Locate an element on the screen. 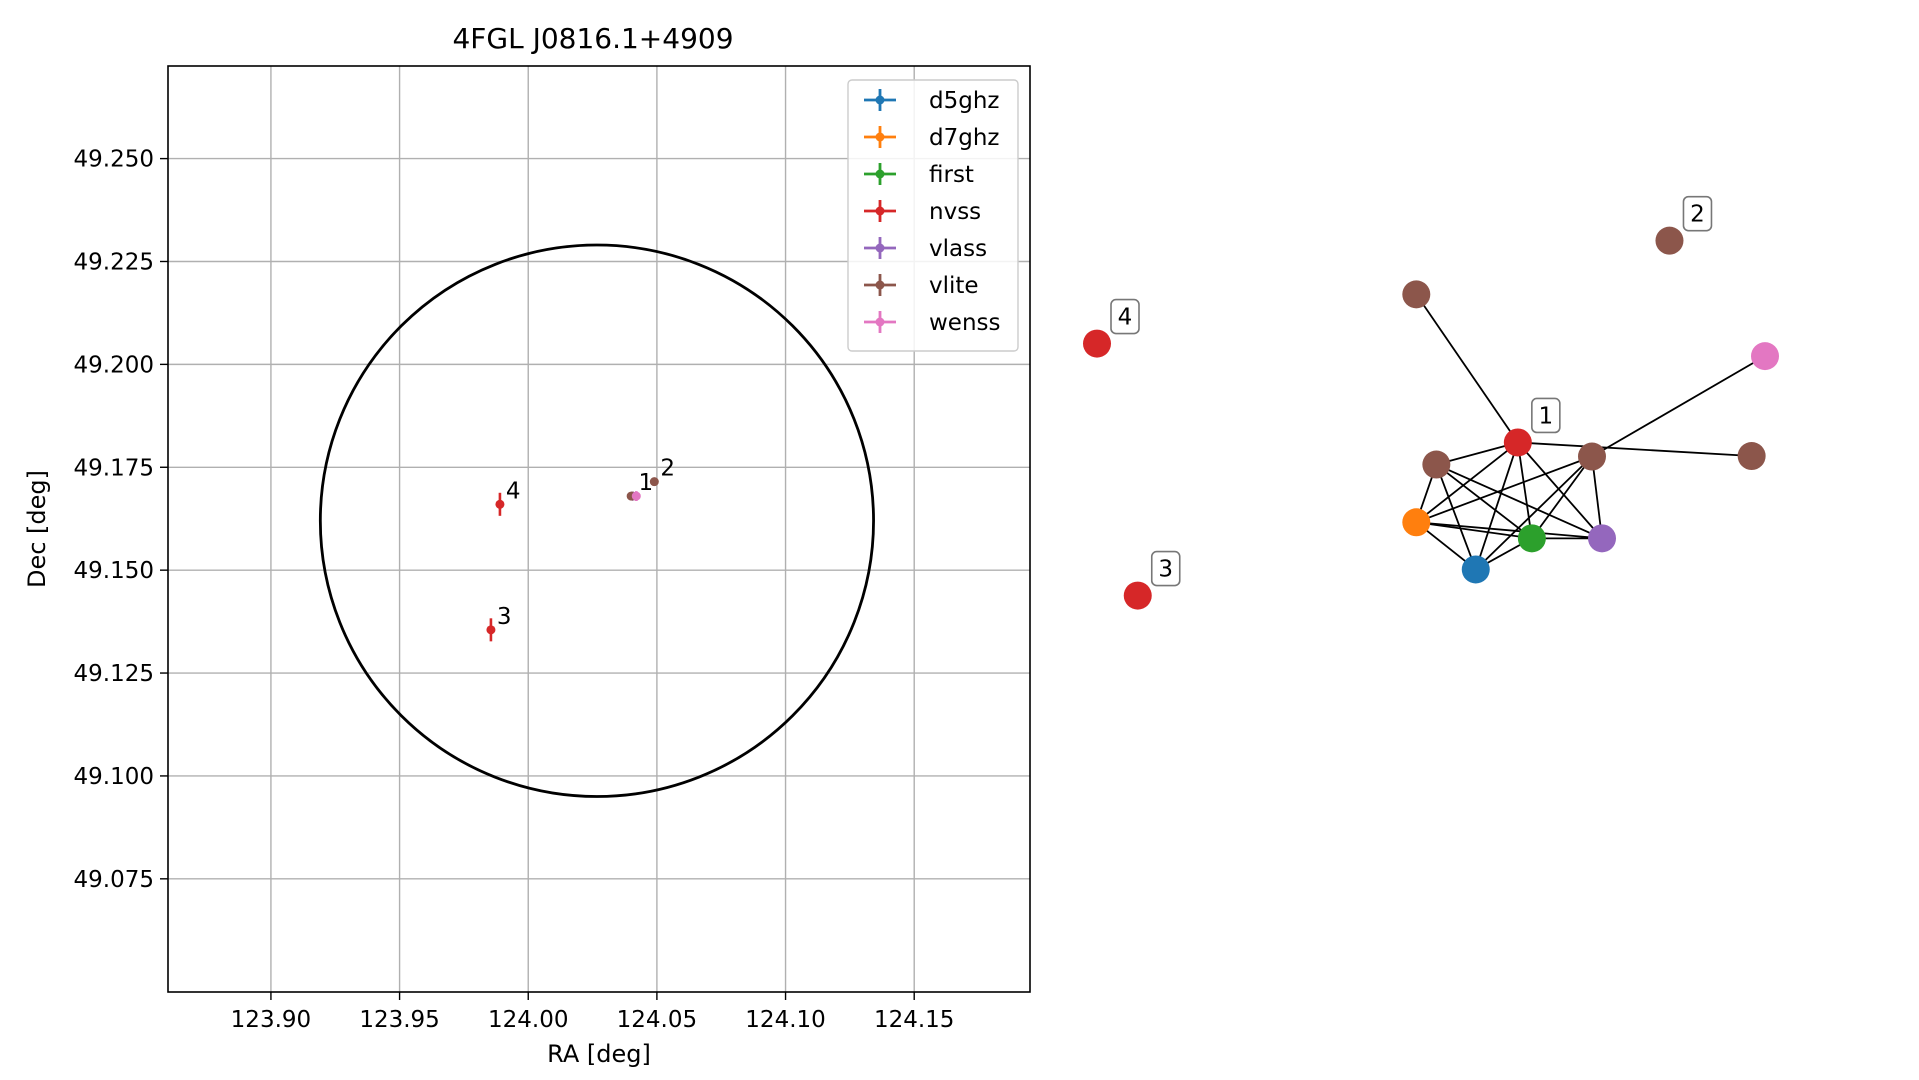 The image size is (1919, 1080). chart-title: 4FGL J0816.1+4909 is located at coordinates (592, 38).